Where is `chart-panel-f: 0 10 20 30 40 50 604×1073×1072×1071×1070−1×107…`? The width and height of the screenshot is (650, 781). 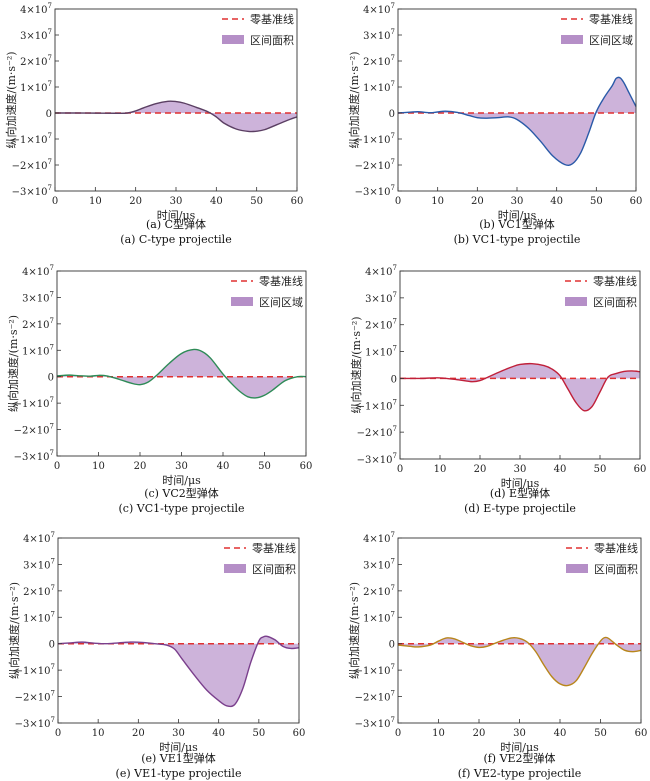 chart-panel-f: 0 10 20 30 40 50 604×1073×1072×1071×1070−1×107… is located at coordinates (497, 655).